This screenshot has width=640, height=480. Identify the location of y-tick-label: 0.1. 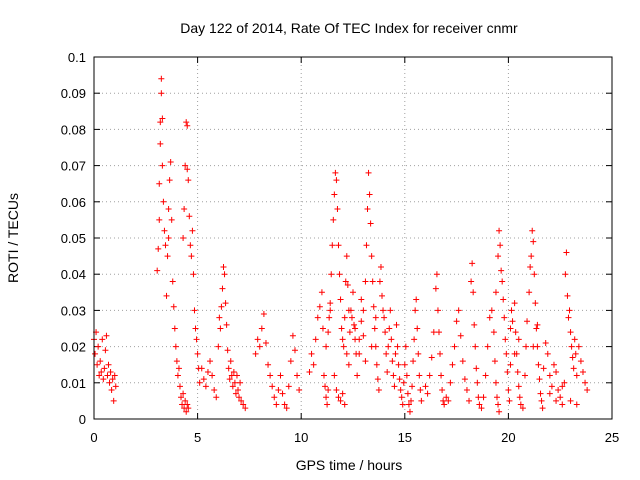
(77, 57).